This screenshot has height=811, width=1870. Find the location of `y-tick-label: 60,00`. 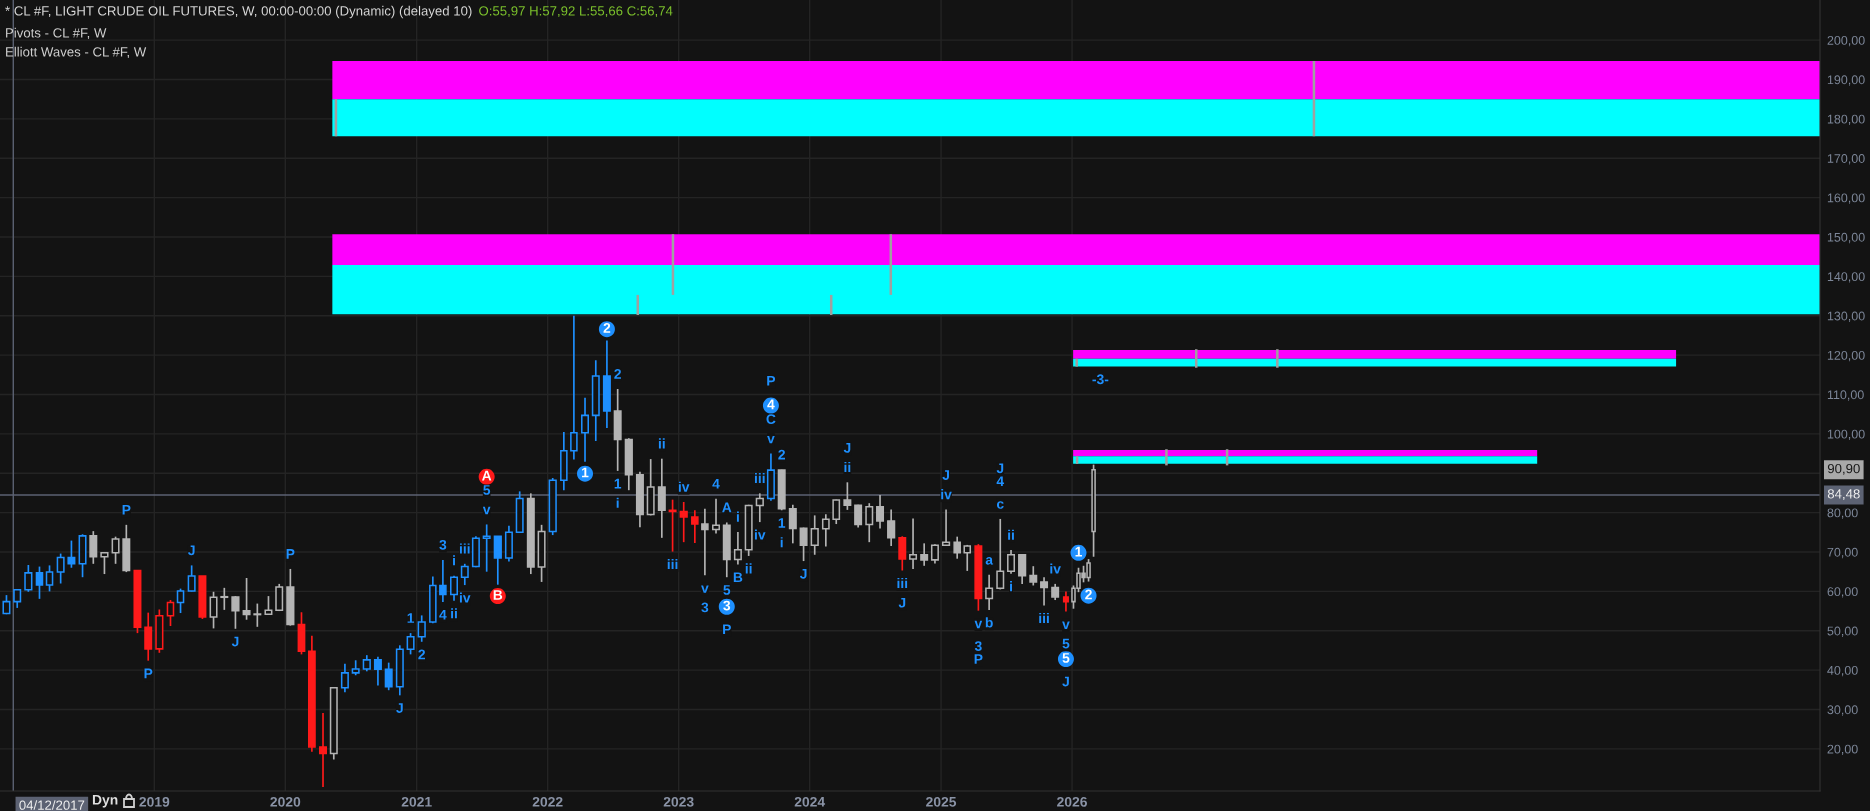

y-tick-label: 60,00 is located at coordinates (1842, 592).